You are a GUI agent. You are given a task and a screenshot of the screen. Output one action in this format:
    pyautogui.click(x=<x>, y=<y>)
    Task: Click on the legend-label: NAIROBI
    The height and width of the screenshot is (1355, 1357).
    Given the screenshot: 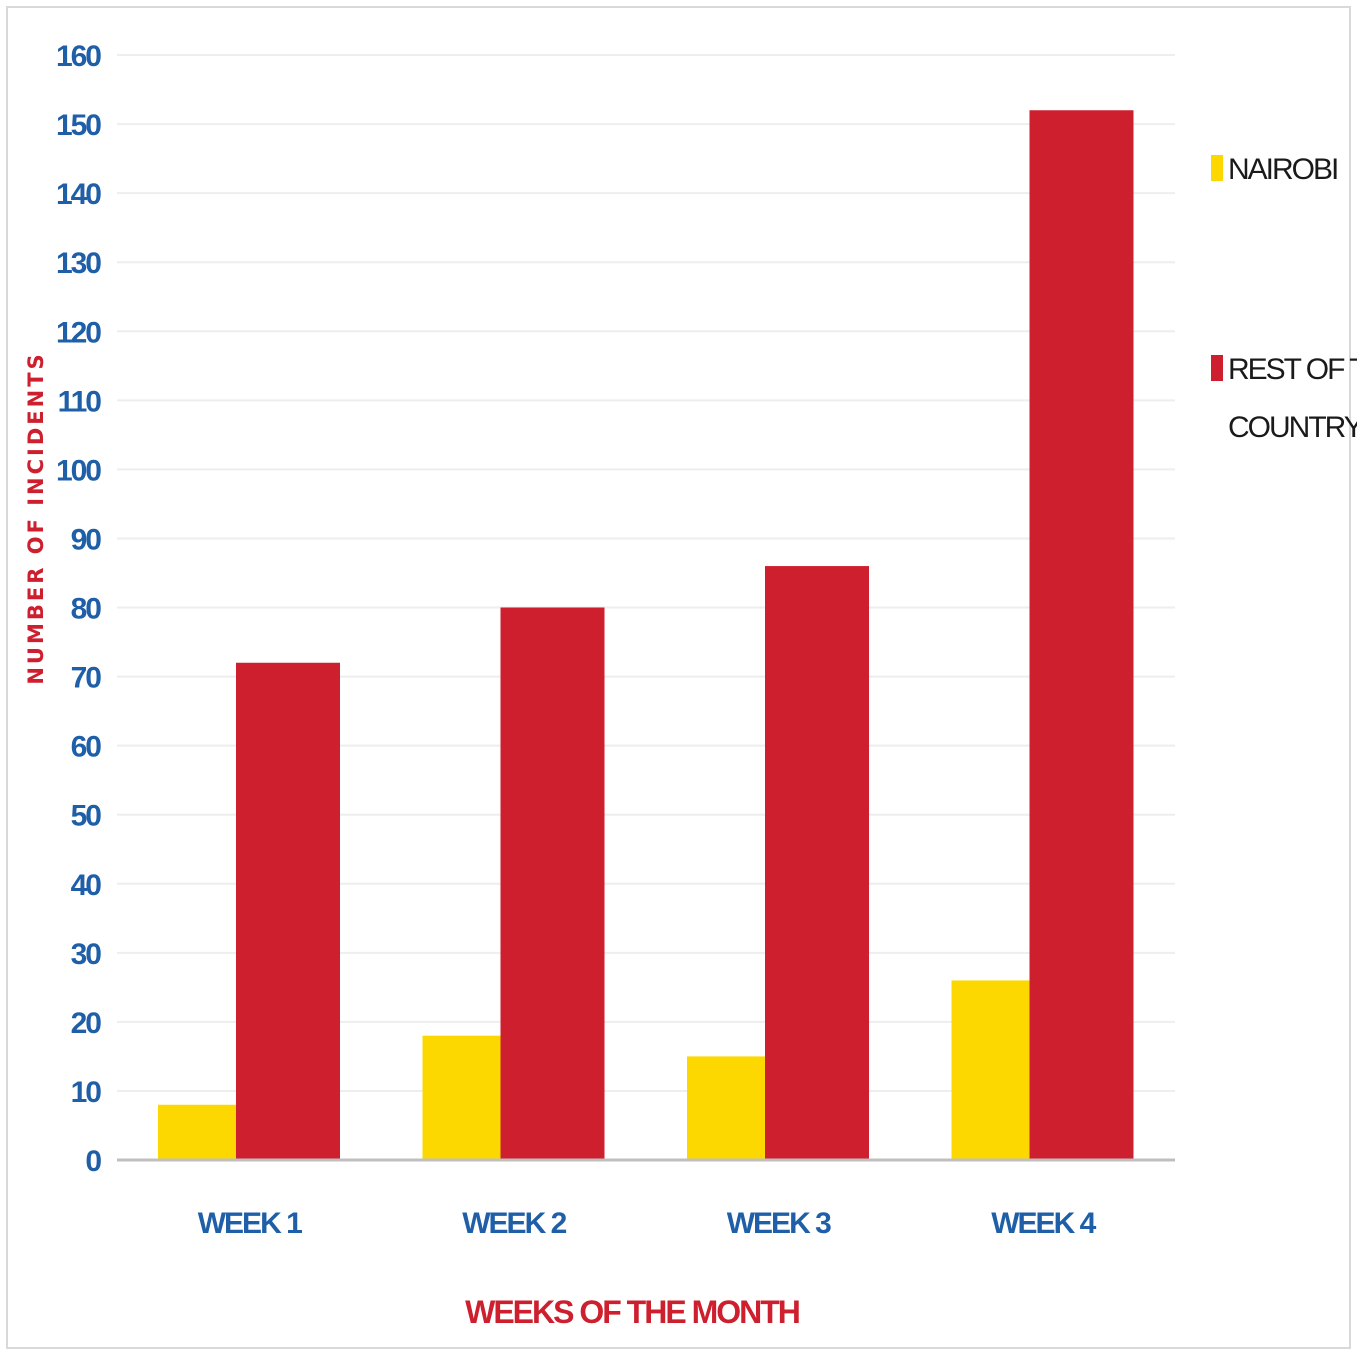 What is the action you would take?
    pyautogui.click(x=1282, y=169)
    